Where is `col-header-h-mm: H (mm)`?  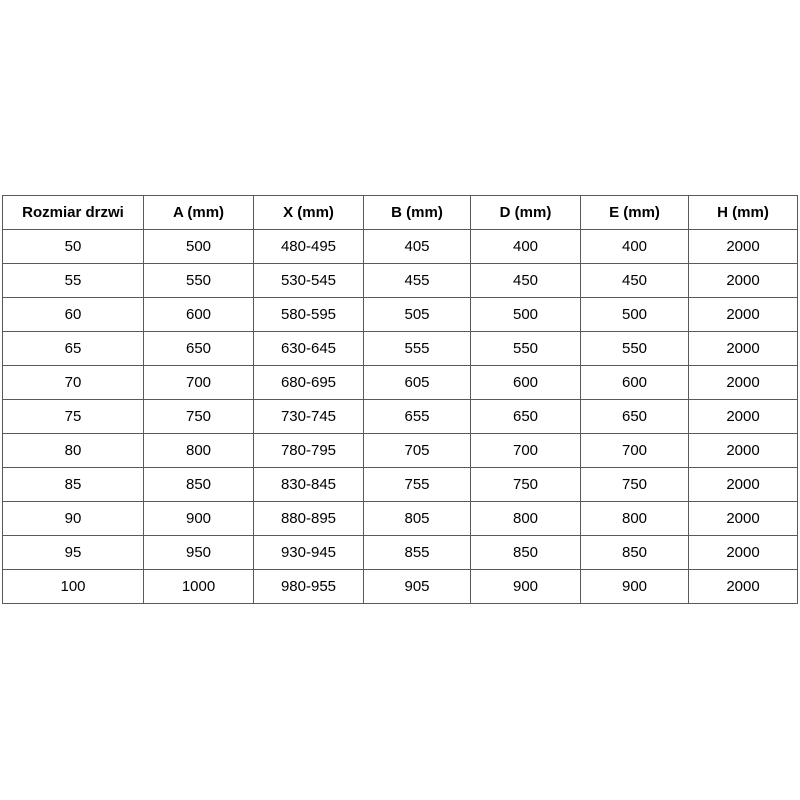
col-header-h-mm: H (mm) is located at coordinates (743, 212).